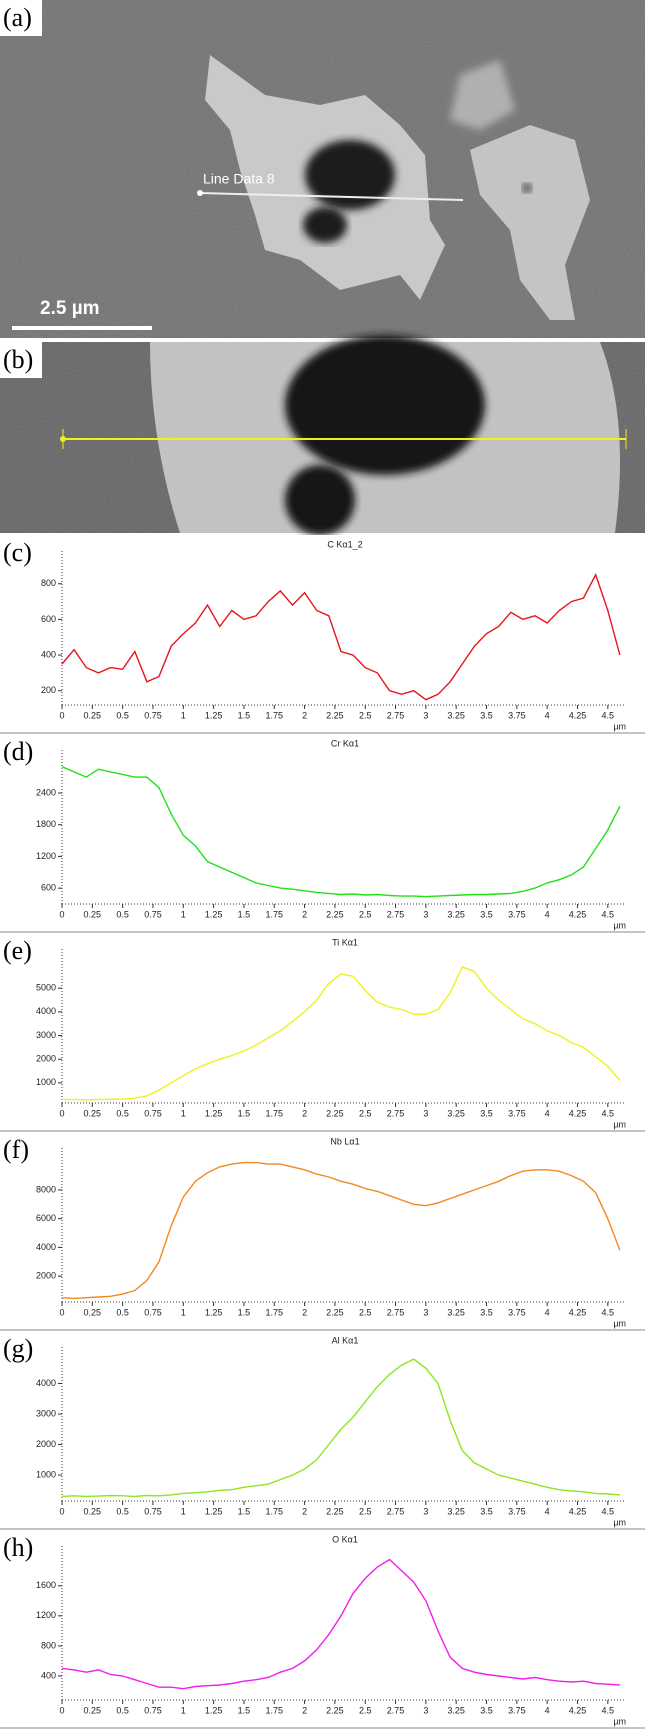  What do you see at coordinates (482, 95) in the screenshot?
I see `particle` at bounding box center [482, 95].